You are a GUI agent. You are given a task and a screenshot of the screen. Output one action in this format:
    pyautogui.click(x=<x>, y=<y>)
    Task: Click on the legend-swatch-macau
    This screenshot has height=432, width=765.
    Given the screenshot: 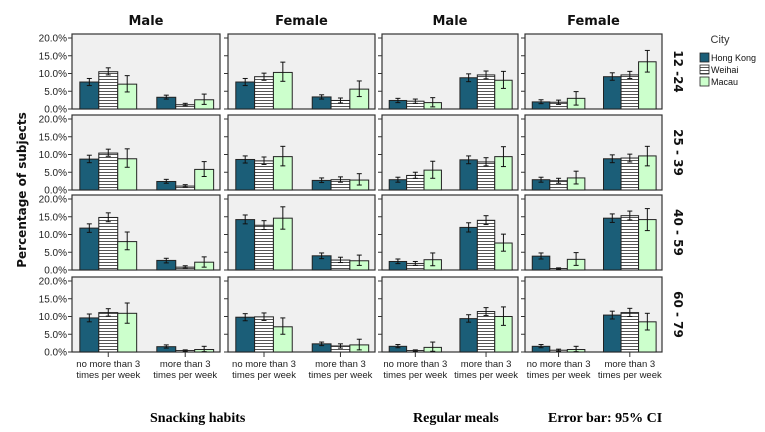 What is the action you would take?
    pyautogui.click(x=704, y=81)
    